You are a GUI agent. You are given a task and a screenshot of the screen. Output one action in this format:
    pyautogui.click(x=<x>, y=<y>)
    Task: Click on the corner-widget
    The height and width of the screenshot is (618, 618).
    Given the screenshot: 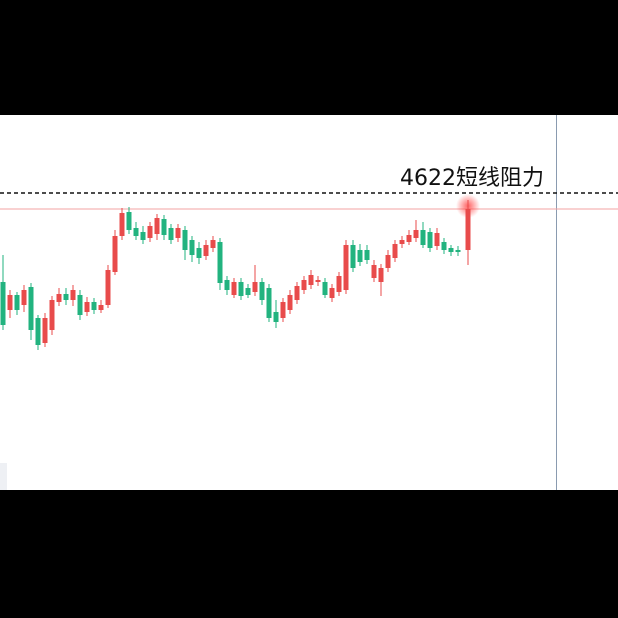 What is the action you would take?
    pyautogui.click(x=3, y=476)
    